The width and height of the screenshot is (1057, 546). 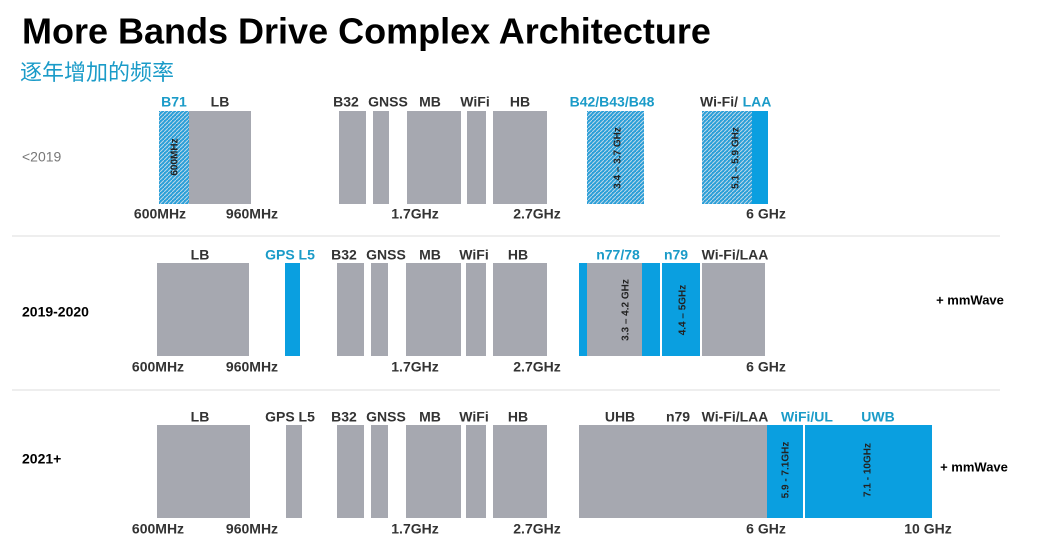 I want to click on range-label: 4.4 – 5GHz, so click(x=683, y=310).